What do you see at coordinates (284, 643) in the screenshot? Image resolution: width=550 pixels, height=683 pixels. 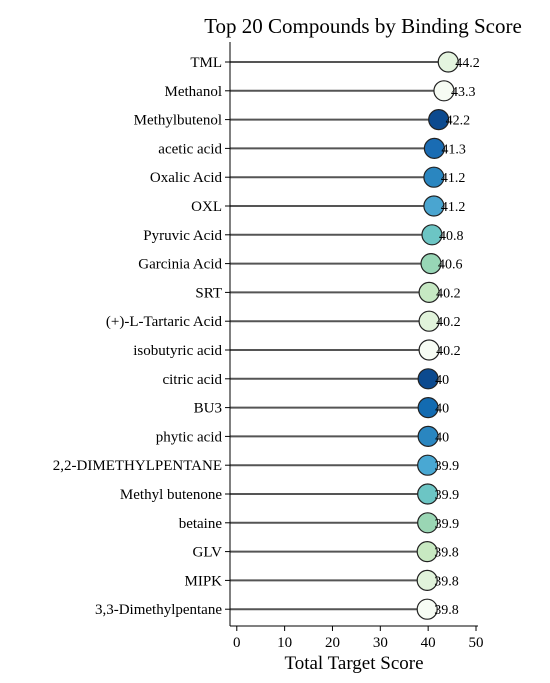 I see `x-tick-label: 10` at bounding box center [284, 643].